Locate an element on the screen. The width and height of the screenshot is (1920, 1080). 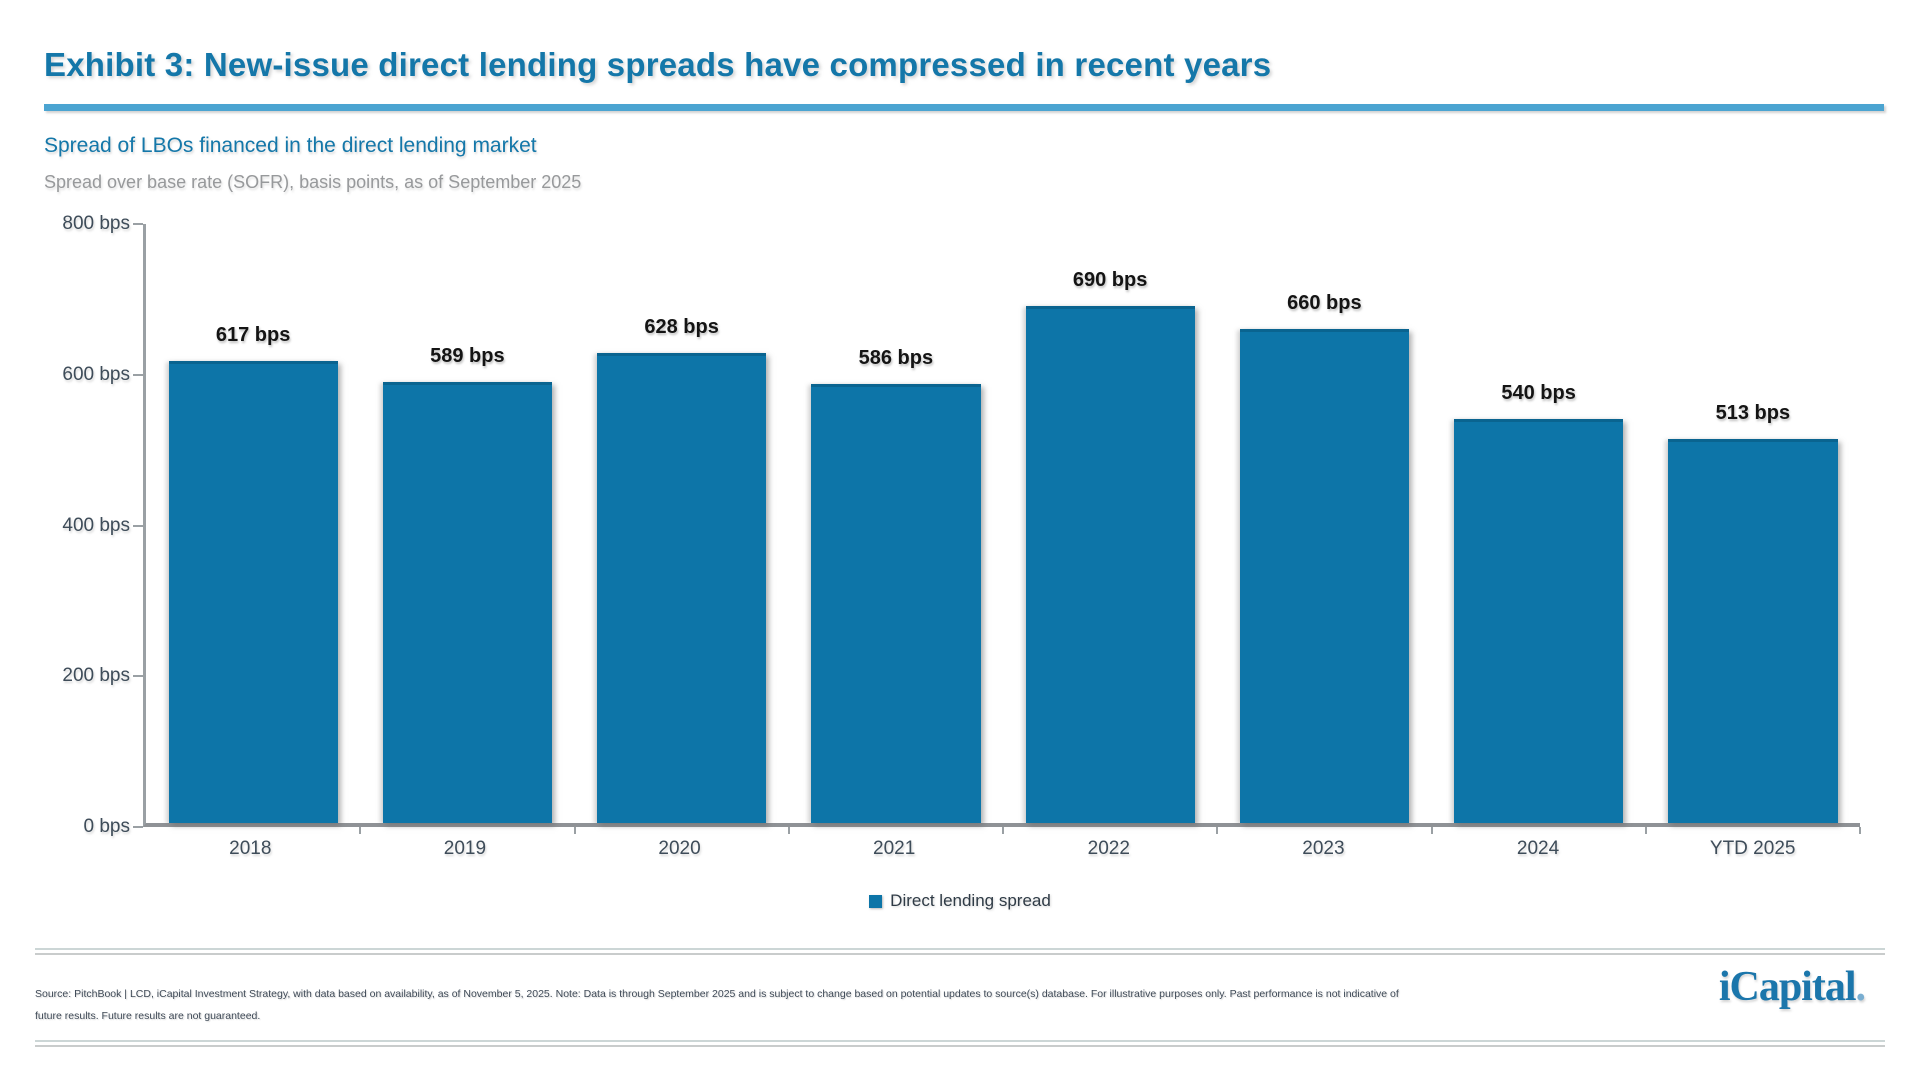
x-axis-labels: 2018 2019 2020 2021 2022 2023 2024 YTD 2025 is located at coordinates (1001, 849).